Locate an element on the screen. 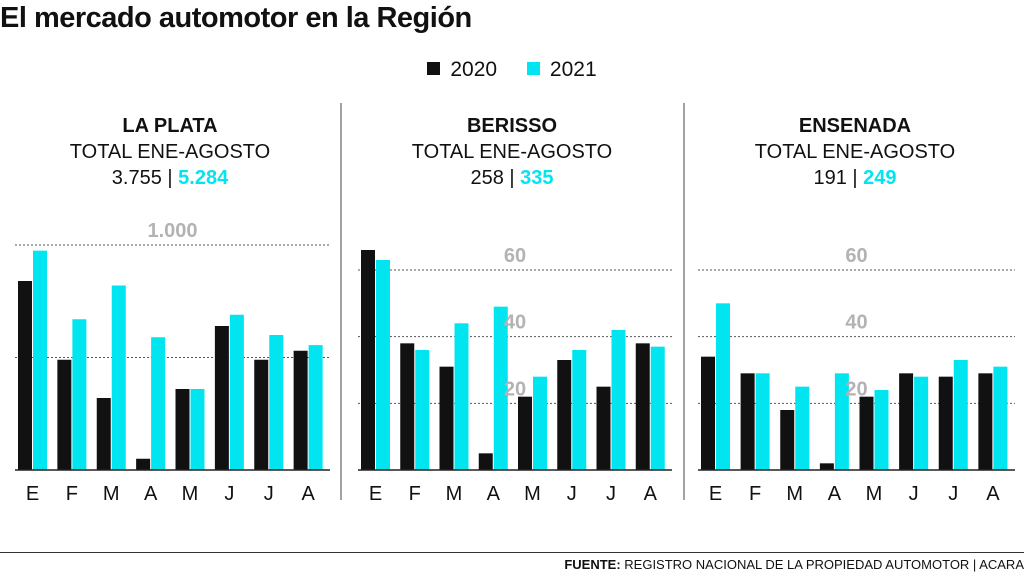 Image resolution: width=1024 pixels, height=579 pixels. legend-swatch-2020 is located at coordinates (434, 68).